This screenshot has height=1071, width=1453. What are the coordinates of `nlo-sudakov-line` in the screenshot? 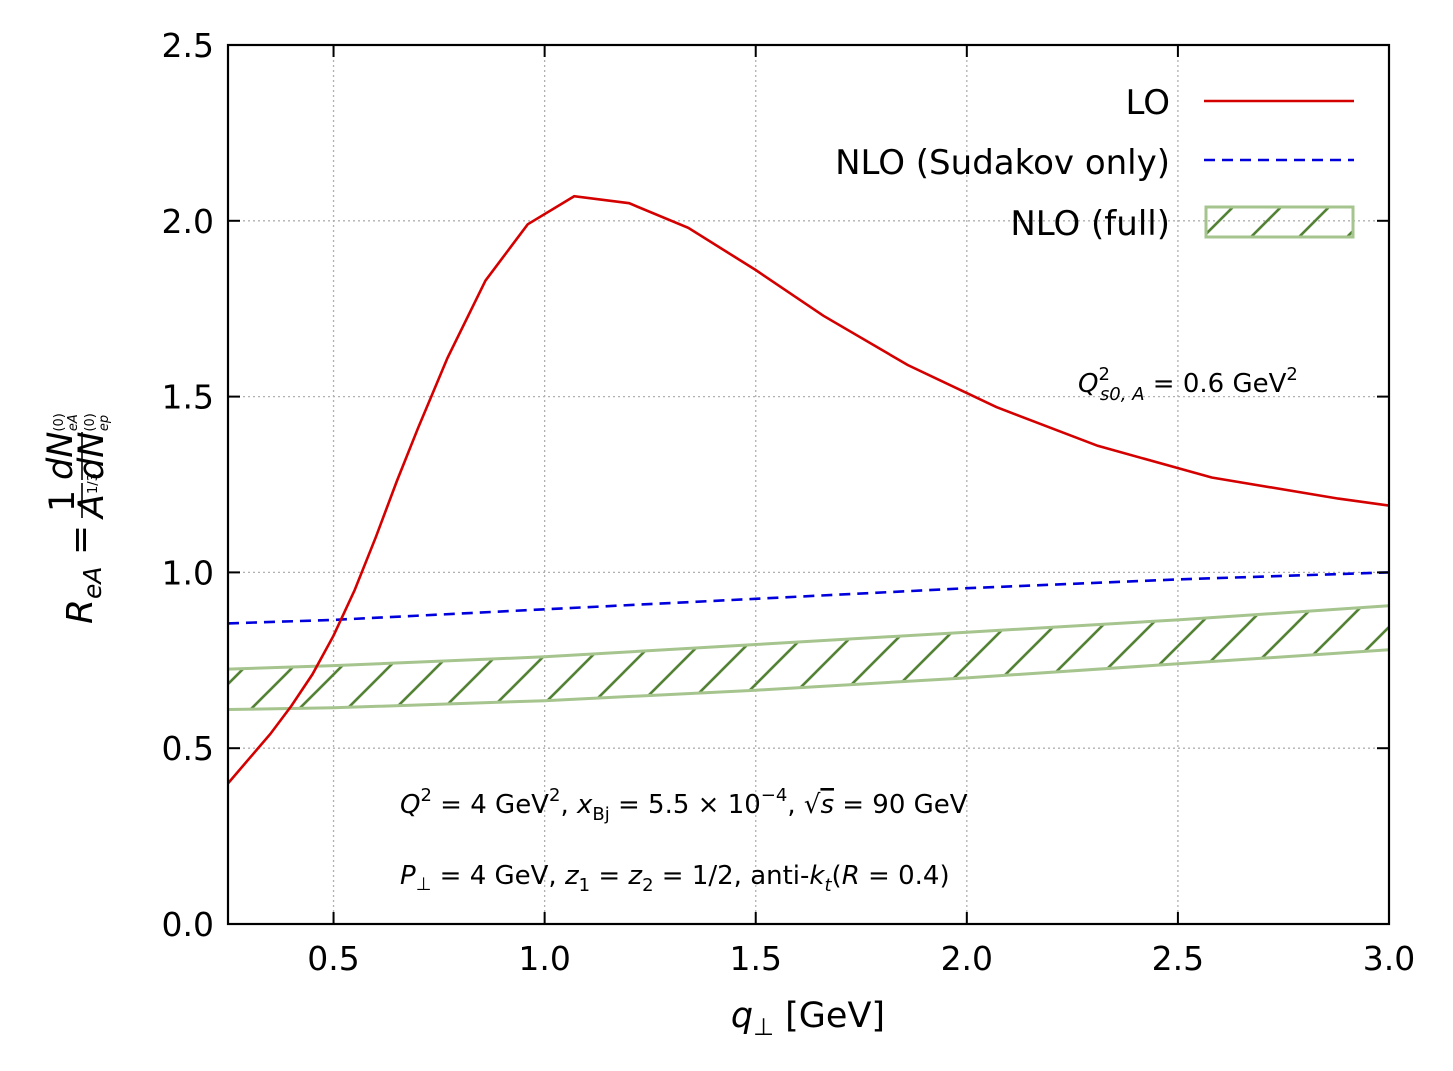 It's located at (808, 598).